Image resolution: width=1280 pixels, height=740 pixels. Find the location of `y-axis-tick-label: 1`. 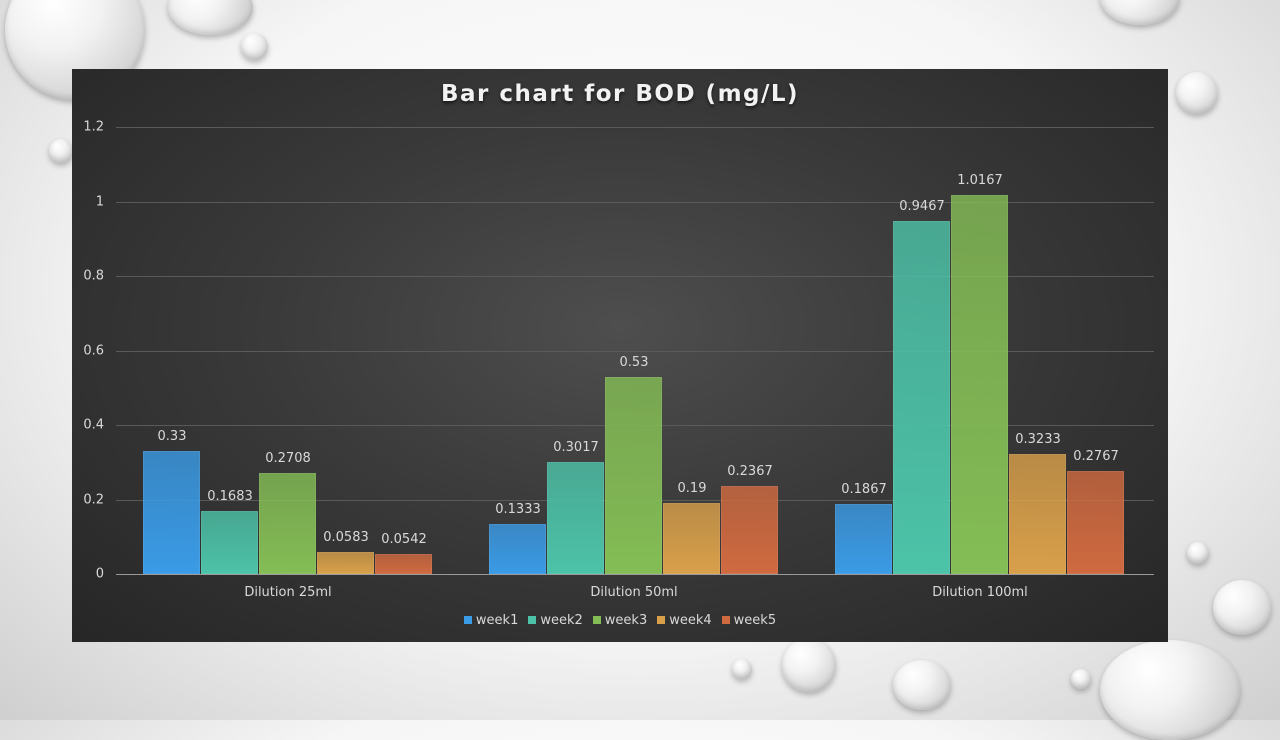

y-axis-tick-label: 1 is located at coordinates (99, 201).